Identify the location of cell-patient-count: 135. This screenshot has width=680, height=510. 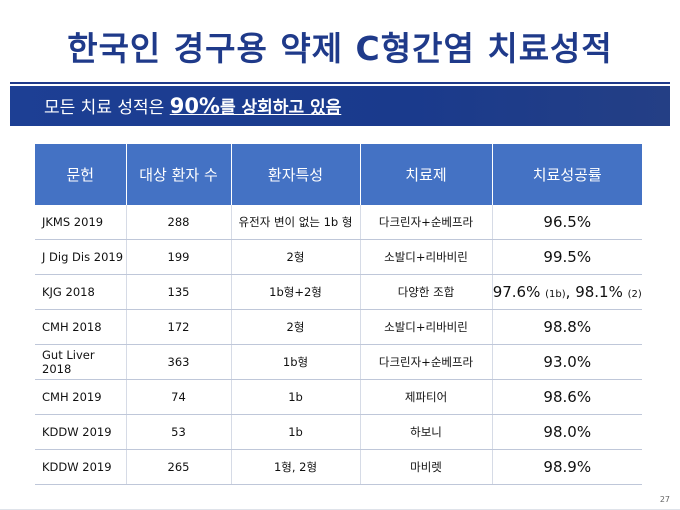
(179, 292).